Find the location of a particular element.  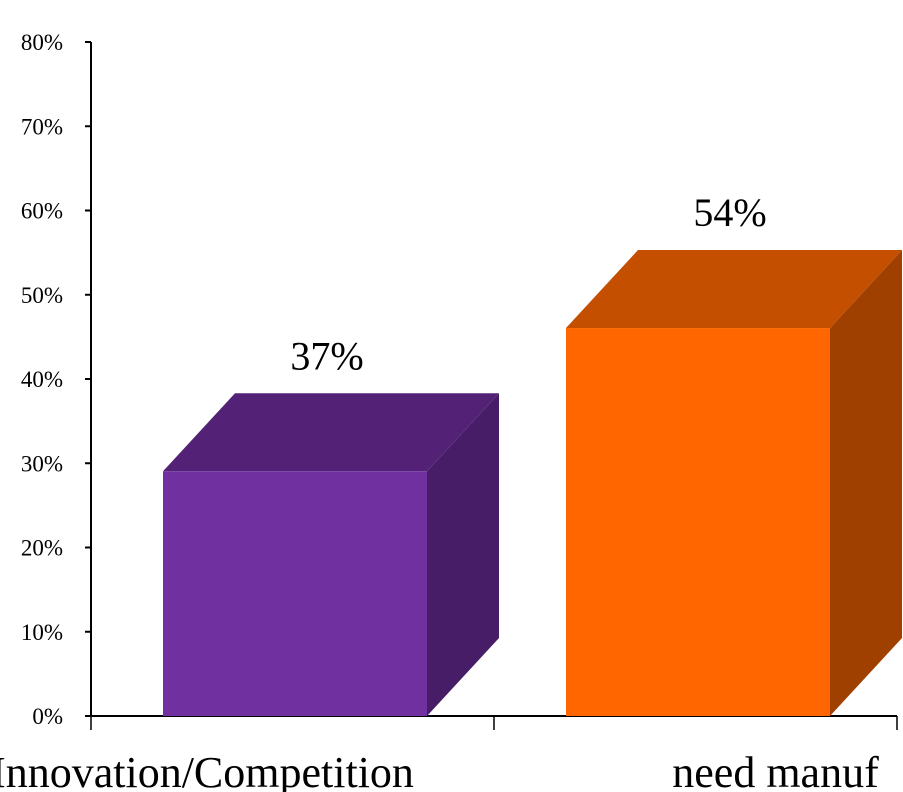

data-label: 54% is located at coordinates (729, 212).